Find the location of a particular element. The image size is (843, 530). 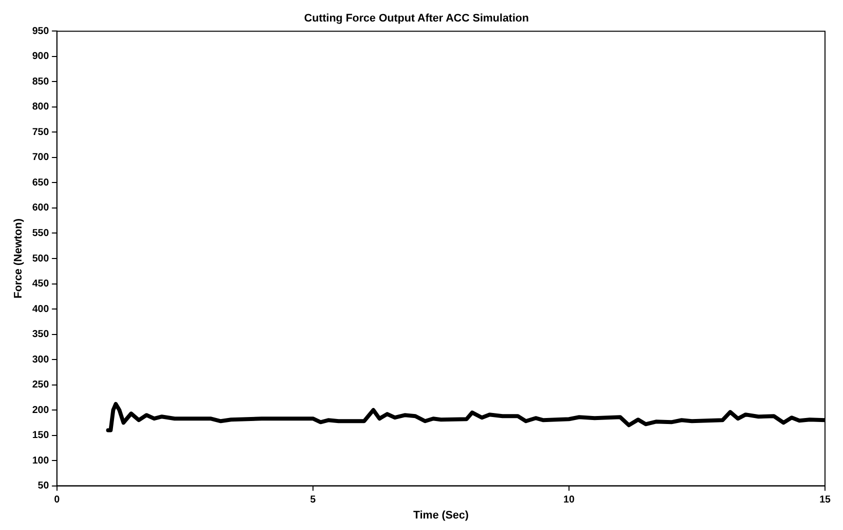

y-tick-label: 100 is located at coordinates (41, 460).